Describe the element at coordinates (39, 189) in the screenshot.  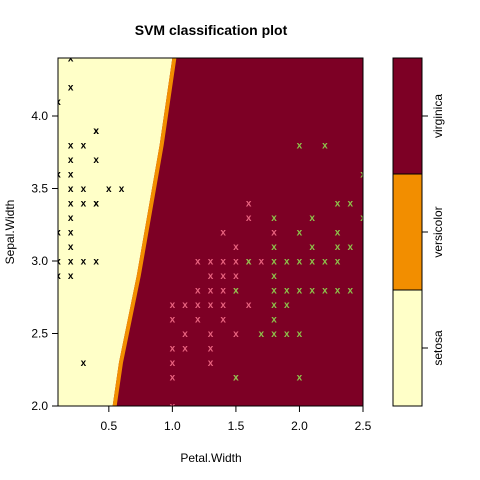
I see `y-tick-label: 3.5` at that location.